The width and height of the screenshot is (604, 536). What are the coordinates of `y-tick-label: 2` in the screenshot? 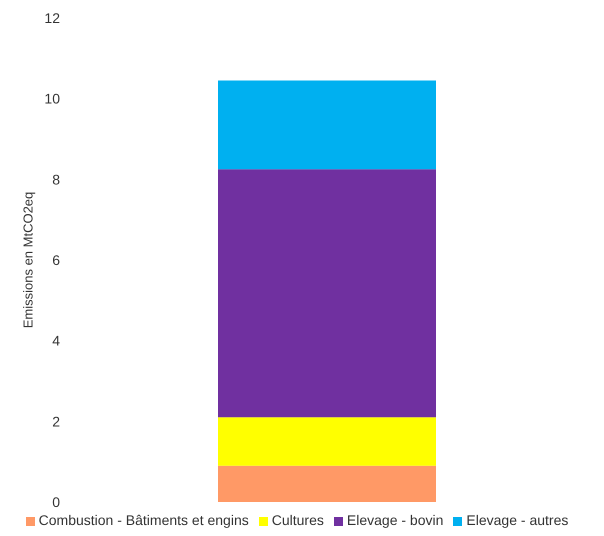 It's located at (56, 421).